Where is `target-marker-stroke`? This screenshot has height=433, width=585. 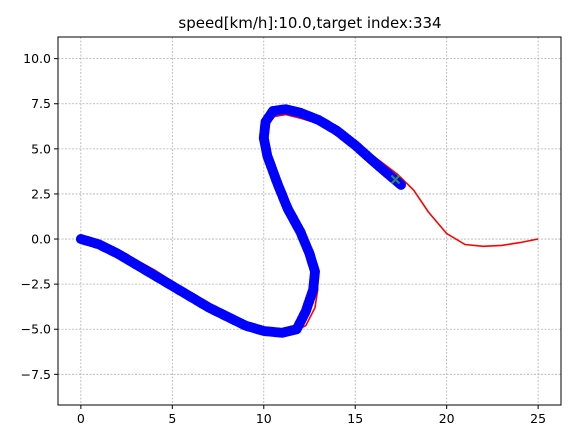
target-marker-stroke is located at coordinates (395, 179).